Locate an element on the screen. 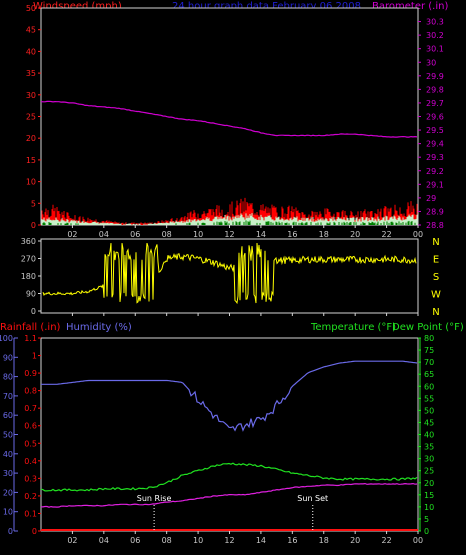  direction-tick-label: 360 is located at coordinates (28, 241).